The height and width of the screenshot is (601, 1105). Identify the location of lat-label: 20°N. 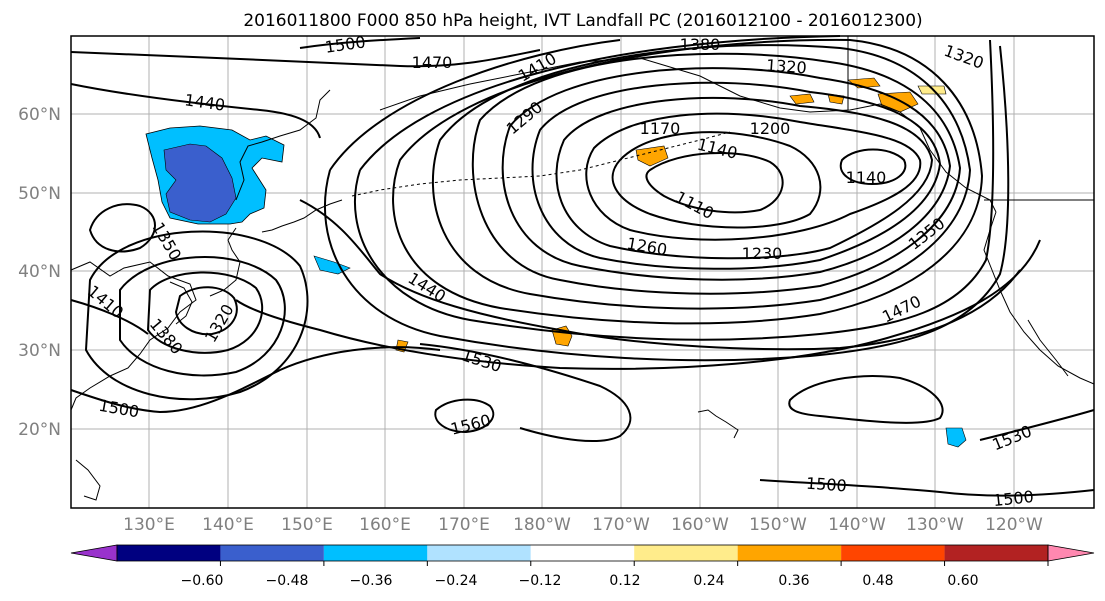
(39, 430).